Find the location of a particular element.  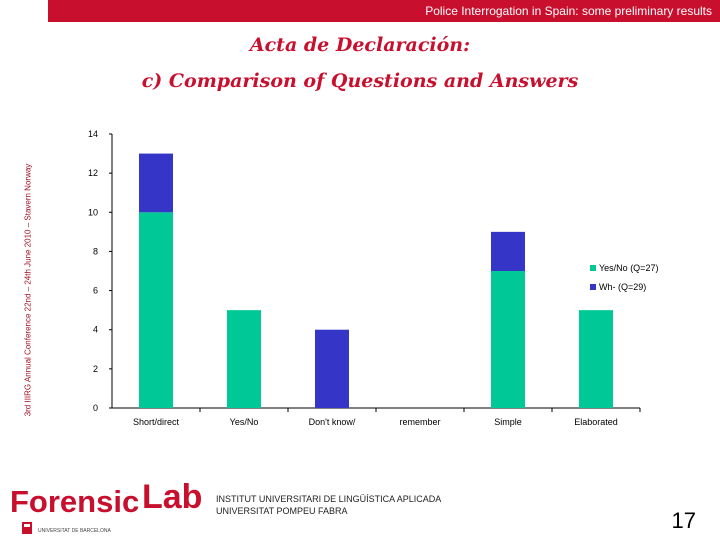

legend-label: Wh- (Q=29) is located at coordinates (622, 287).